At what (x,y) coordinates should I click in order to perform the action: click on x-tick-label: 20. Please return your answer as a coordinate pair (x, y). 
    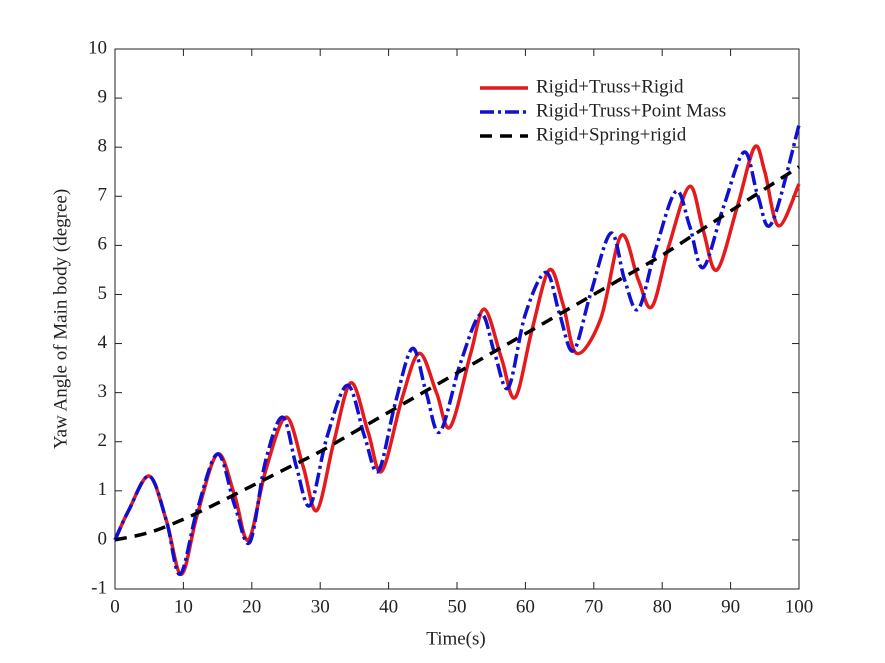
    Looking at the image, I should click on (251, 606).